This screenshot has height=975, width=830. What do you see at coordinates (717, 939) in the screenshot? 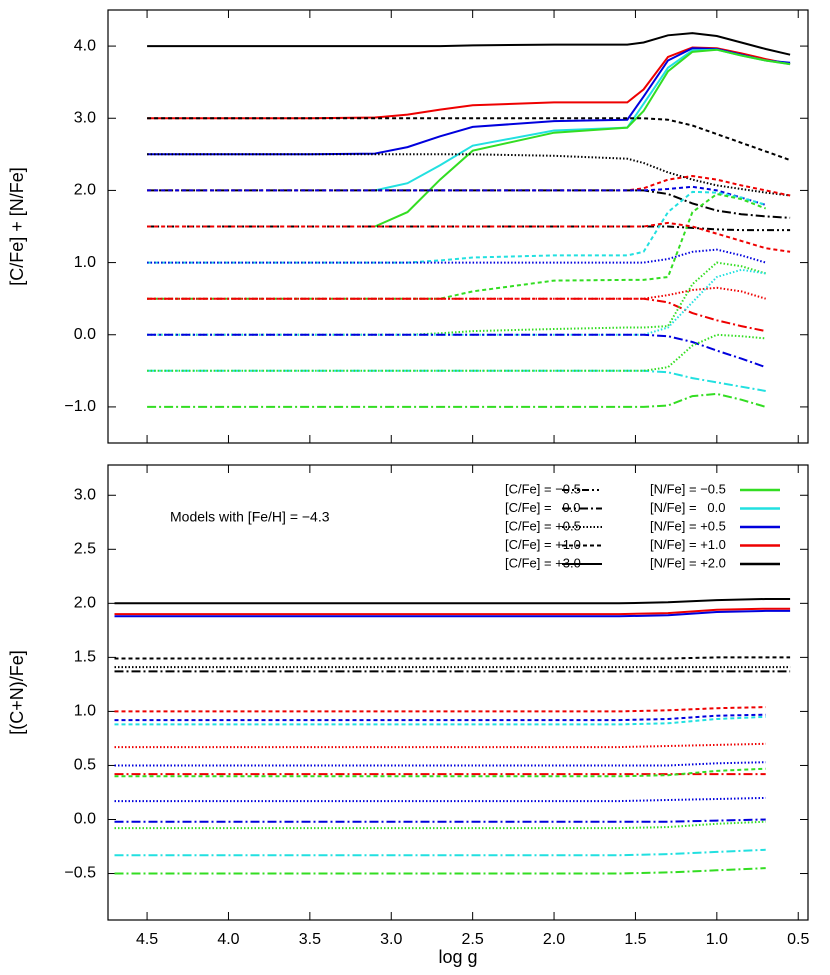
I see `x-tick-label: 1.0` at bounding box center [717, 939].